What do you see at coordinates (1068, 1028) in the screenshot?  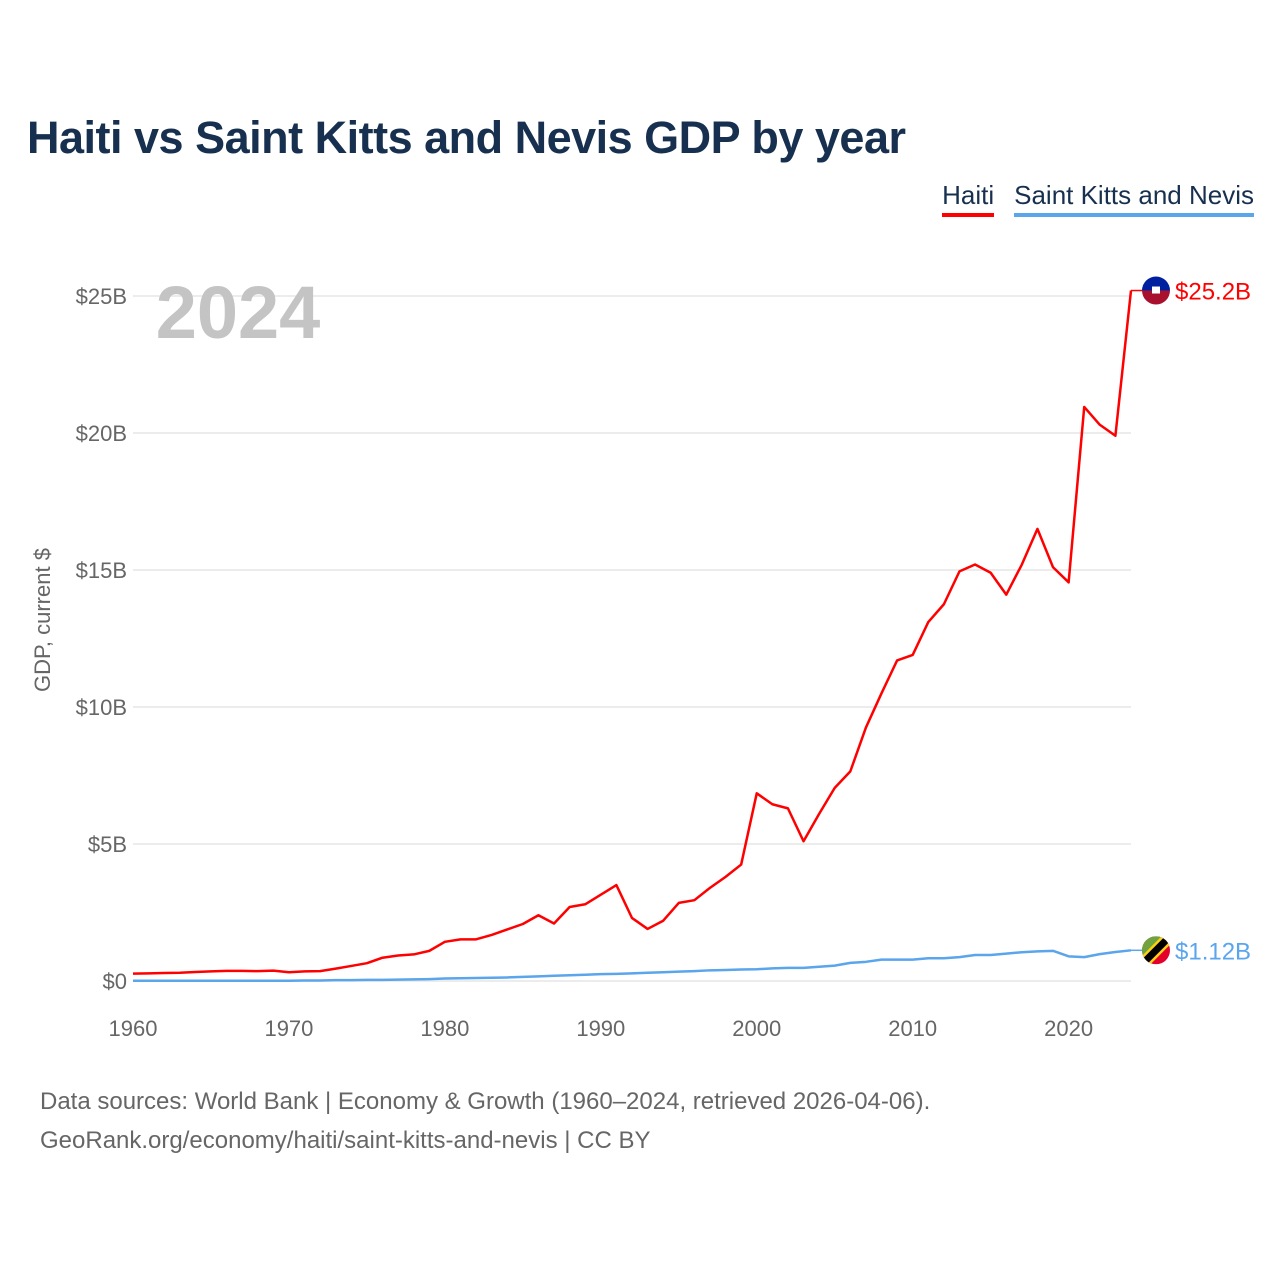 I see `x-tick-label: 2020` at bounding box center [1068, 1028].